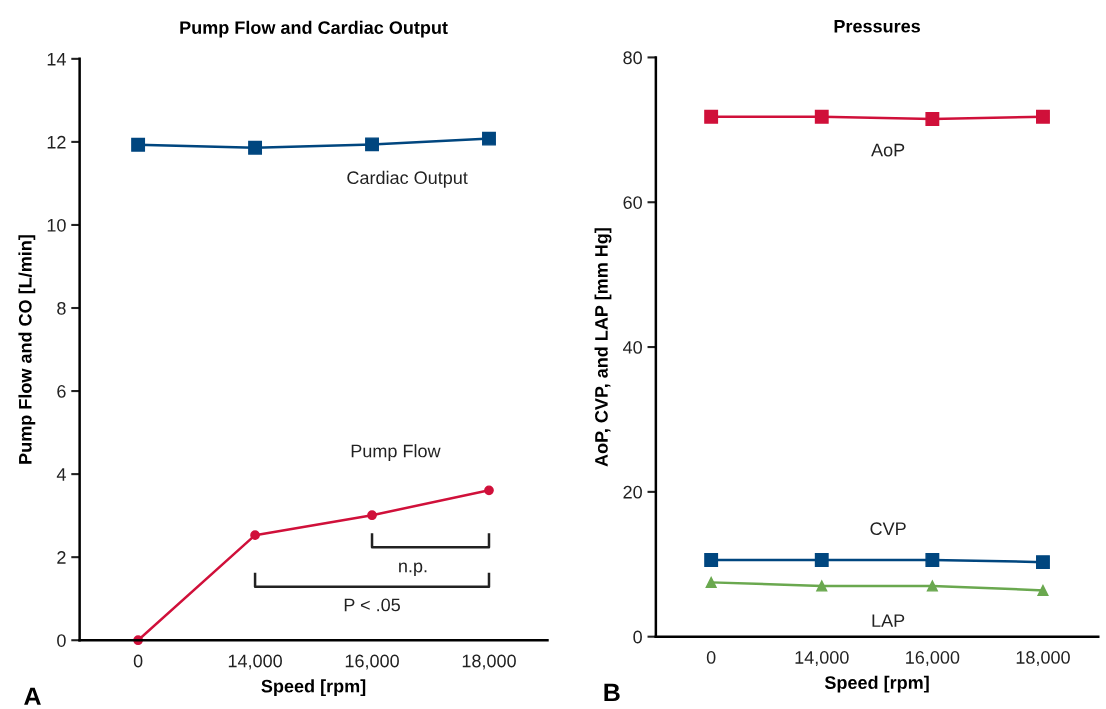 The image size is (1106, 709). I want to click on y-tick-label: 2, so click(61, 557).